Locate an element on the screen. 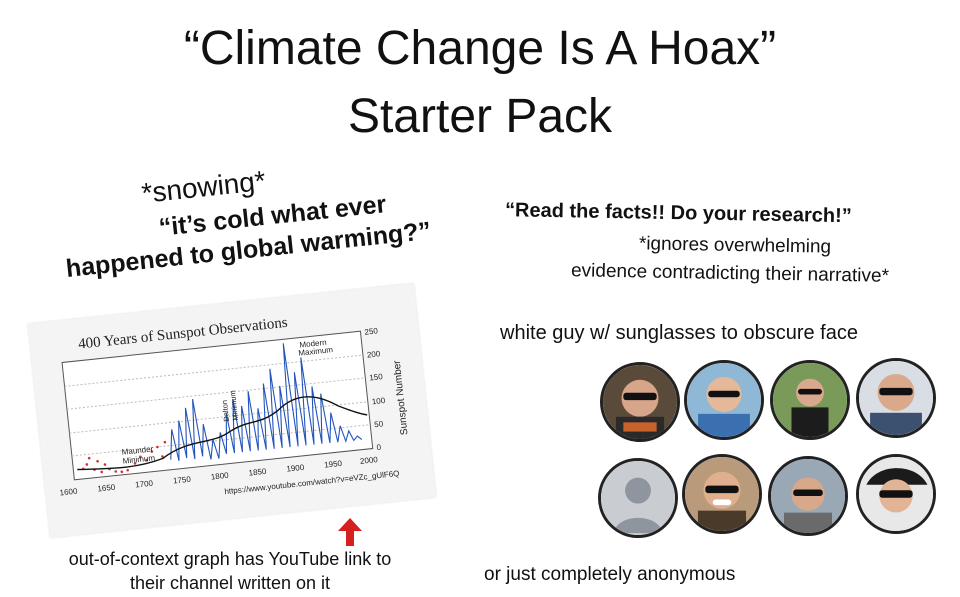 The image size is (960, 597). svg-text: 100 is located at coordinates (378, 401).